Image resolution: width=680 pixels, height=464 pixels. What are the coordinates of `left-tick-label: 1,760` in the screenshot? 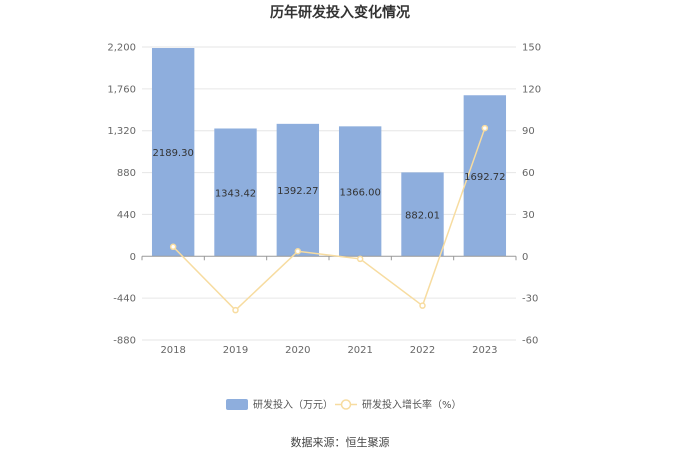 It's located at (121, 89).